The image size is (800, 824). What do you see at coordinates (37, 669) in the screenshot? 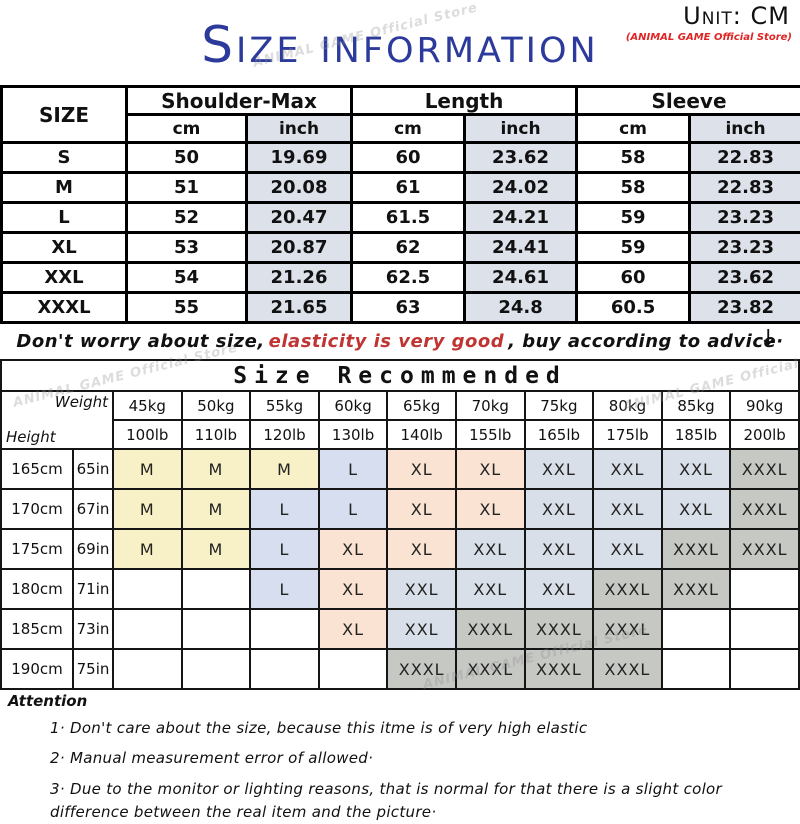
I see `height-cm-label: 190cm` at bounding box center [37, 669].